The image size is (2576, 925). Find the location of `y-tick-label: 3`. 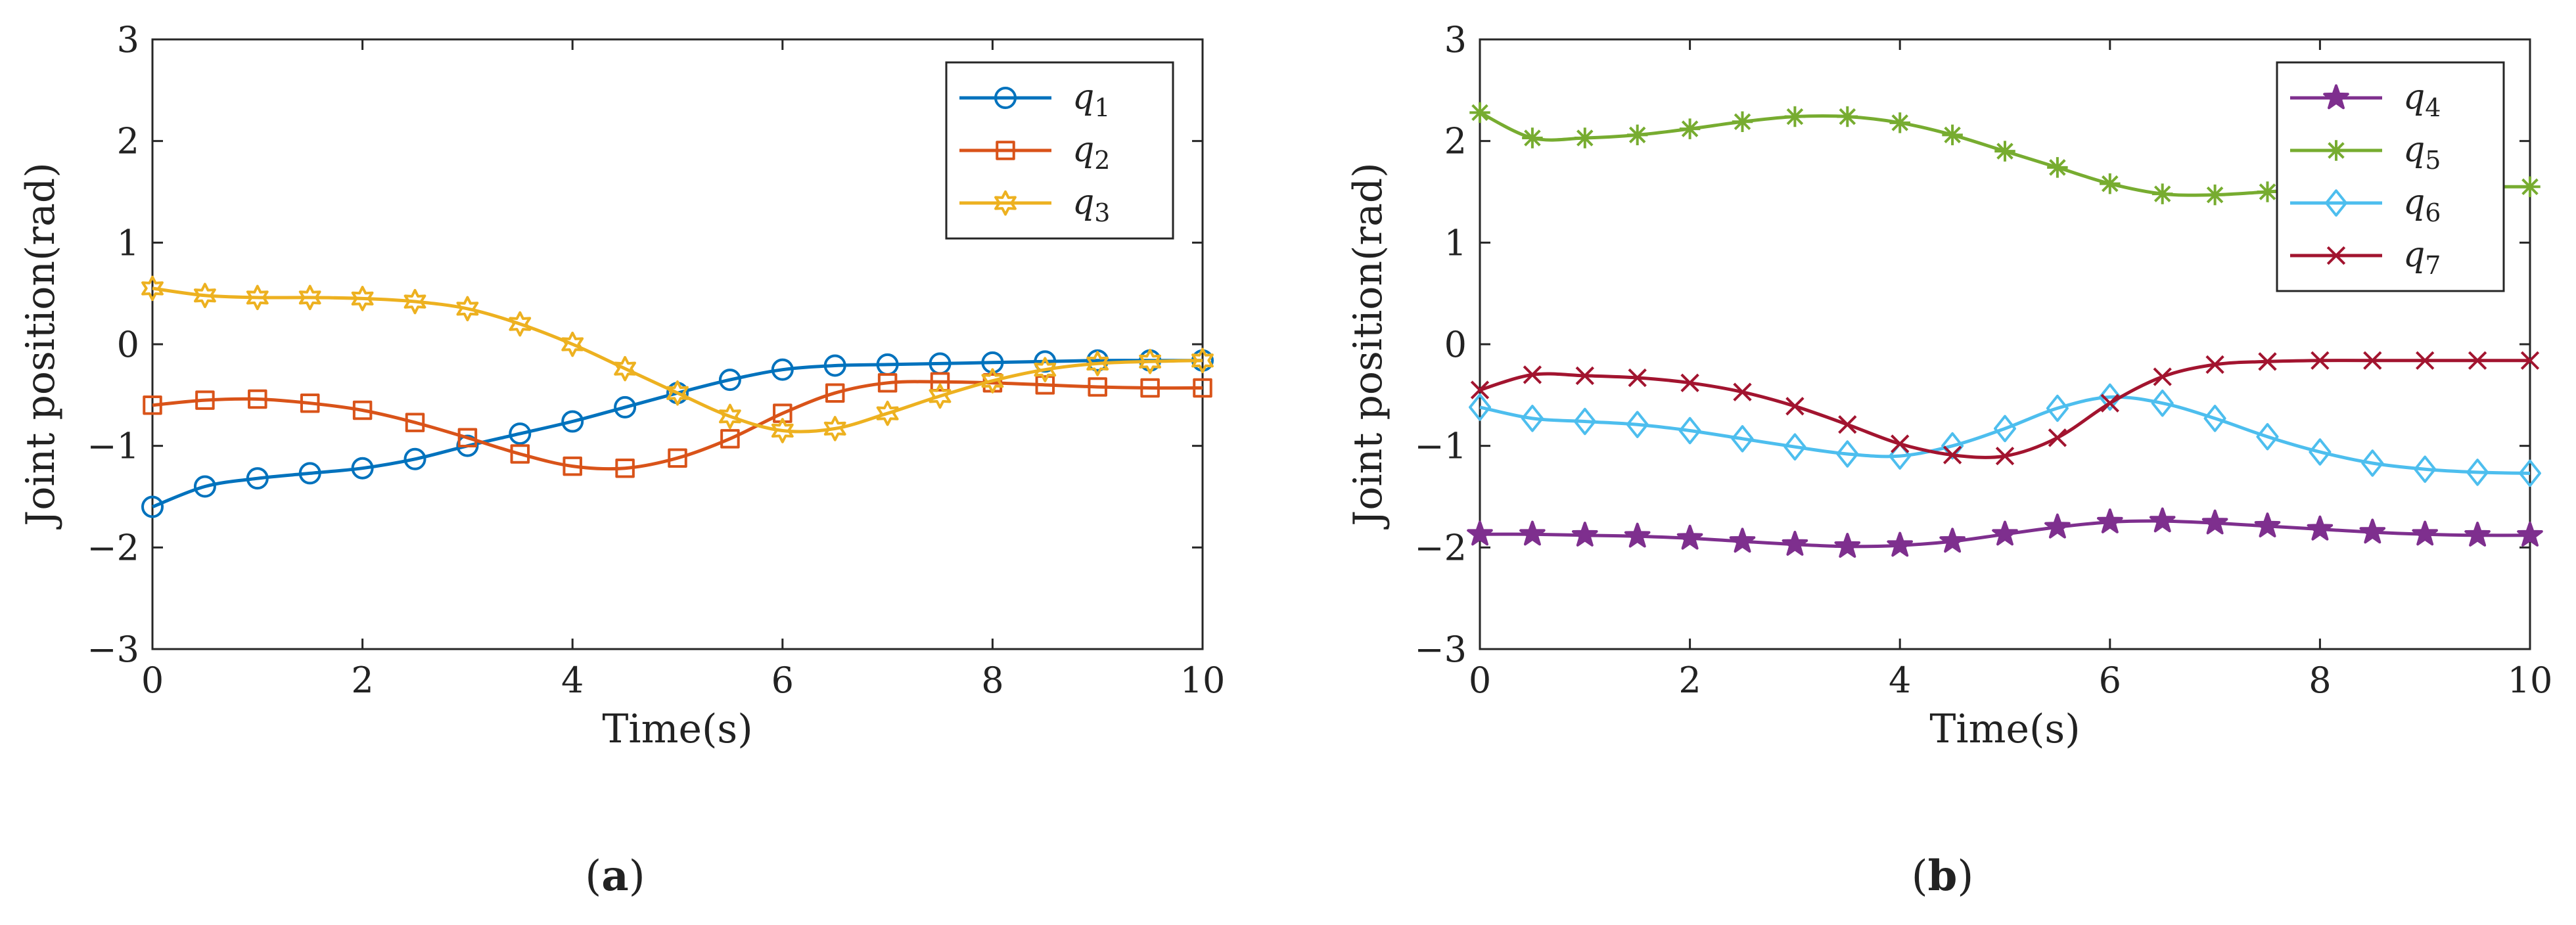

y-tick-label: 3 is located at coordinates (128, 39).